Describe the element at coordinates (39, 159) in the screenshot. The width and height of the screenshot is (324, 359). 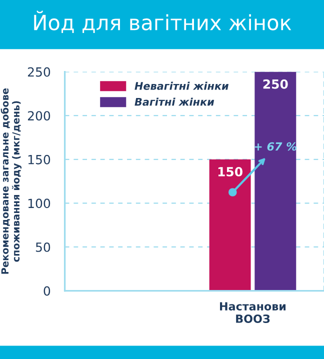
I see `y-tick-label: 150` at that location.